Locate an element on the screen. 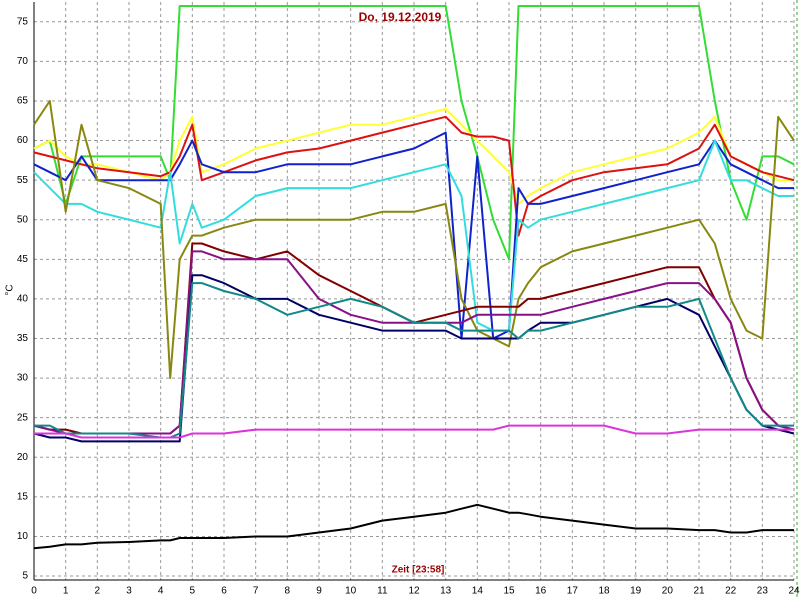 This screenshot has width=800, height=600. y-tick-label: 5 is located at coordinates (25, 576).